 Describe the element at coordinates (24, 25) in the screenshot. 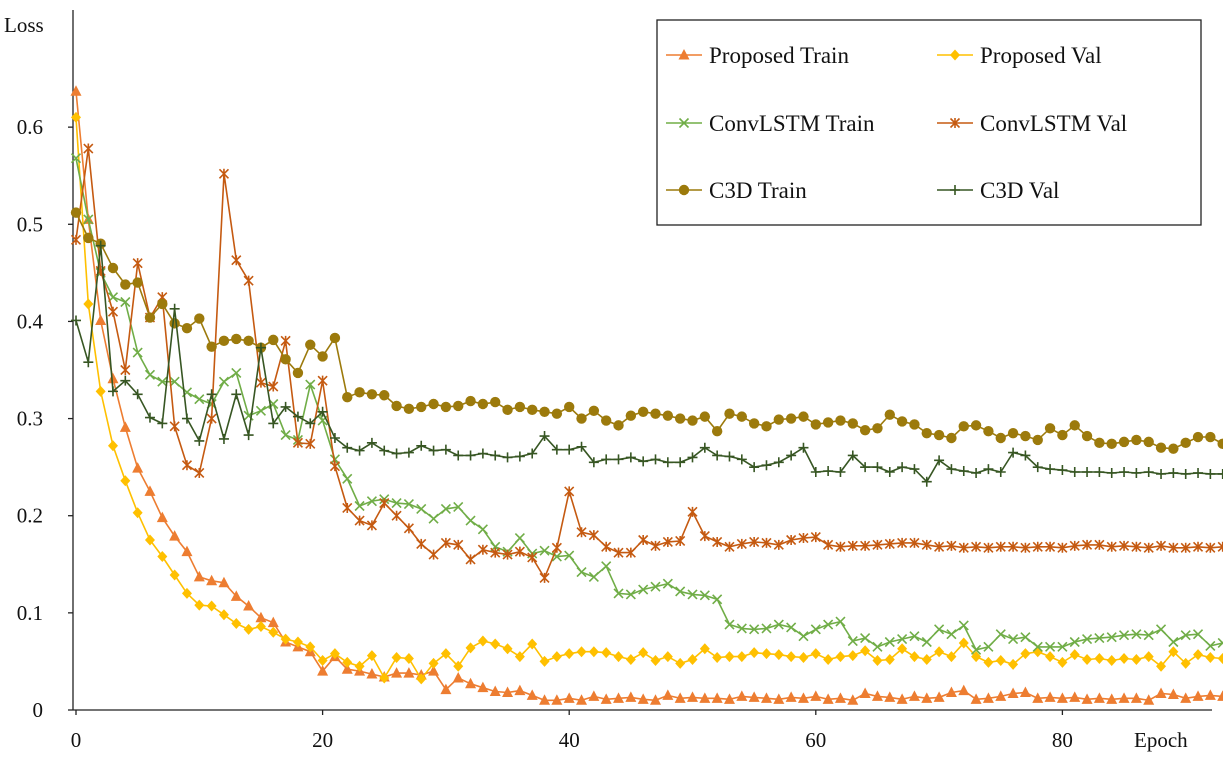

I see `y-axis-title: Loss` at that location.